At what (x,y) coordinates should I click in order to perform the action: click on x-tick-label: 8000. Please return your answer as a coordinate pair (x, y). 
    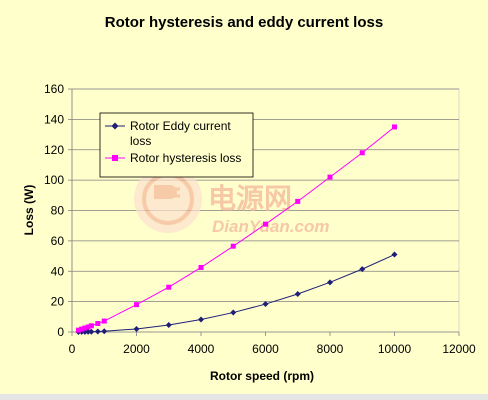
    Looking at the image, I should click on (330, 349).